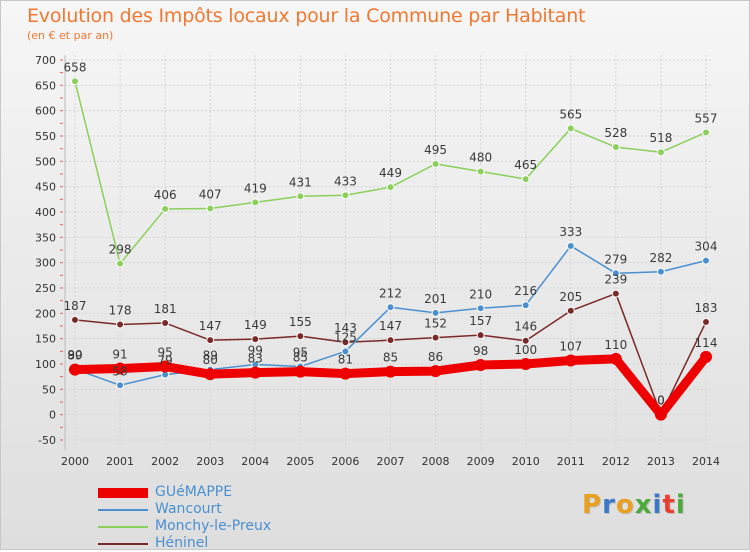 This screenshot has height=552, width=750. Describe the element at coordinates (255, 461) in the screenshot. I see `x-tick-label: 2004` at that location.